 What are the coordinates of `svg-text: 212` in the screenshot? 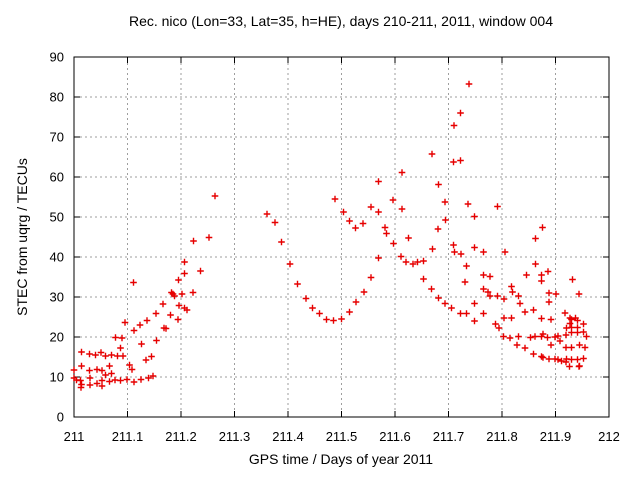 It's located at (609, 436).